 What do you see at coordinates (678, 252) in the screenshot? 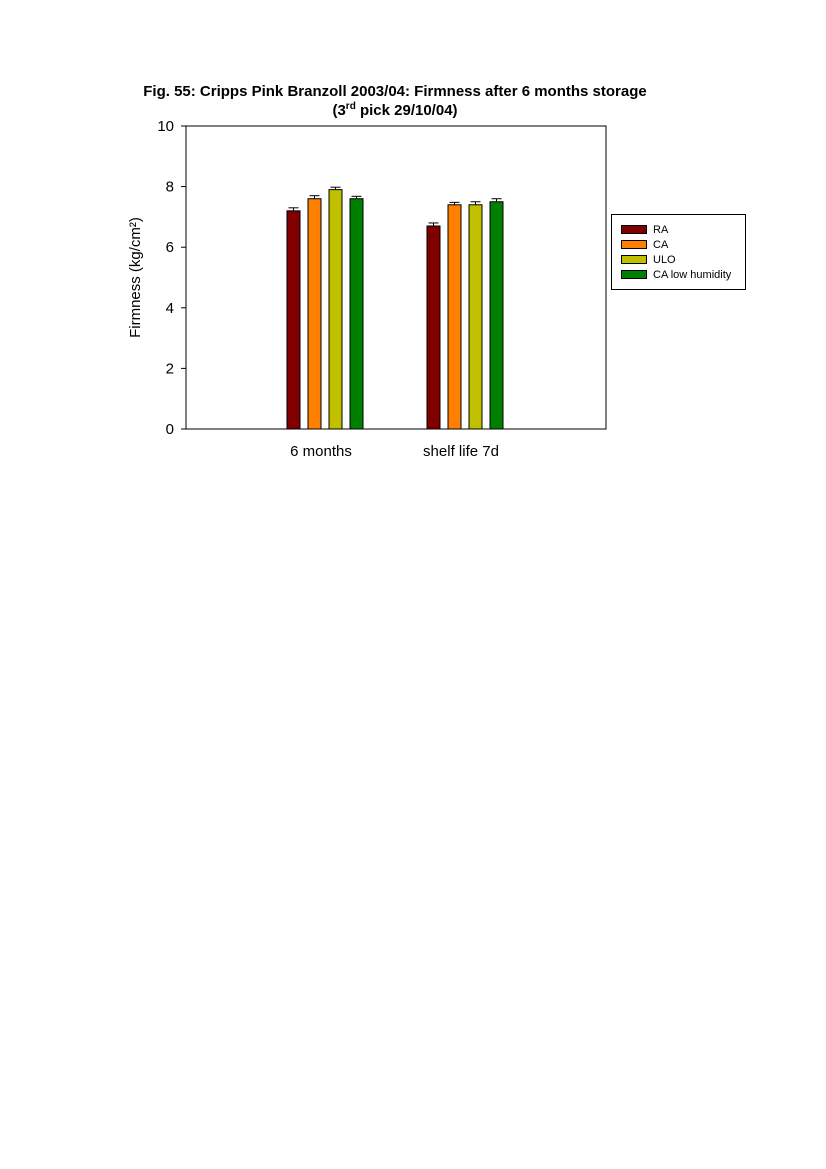
I see `chart-legend: RA CA ULO CA low humidity` at bounding box center [678, 252].